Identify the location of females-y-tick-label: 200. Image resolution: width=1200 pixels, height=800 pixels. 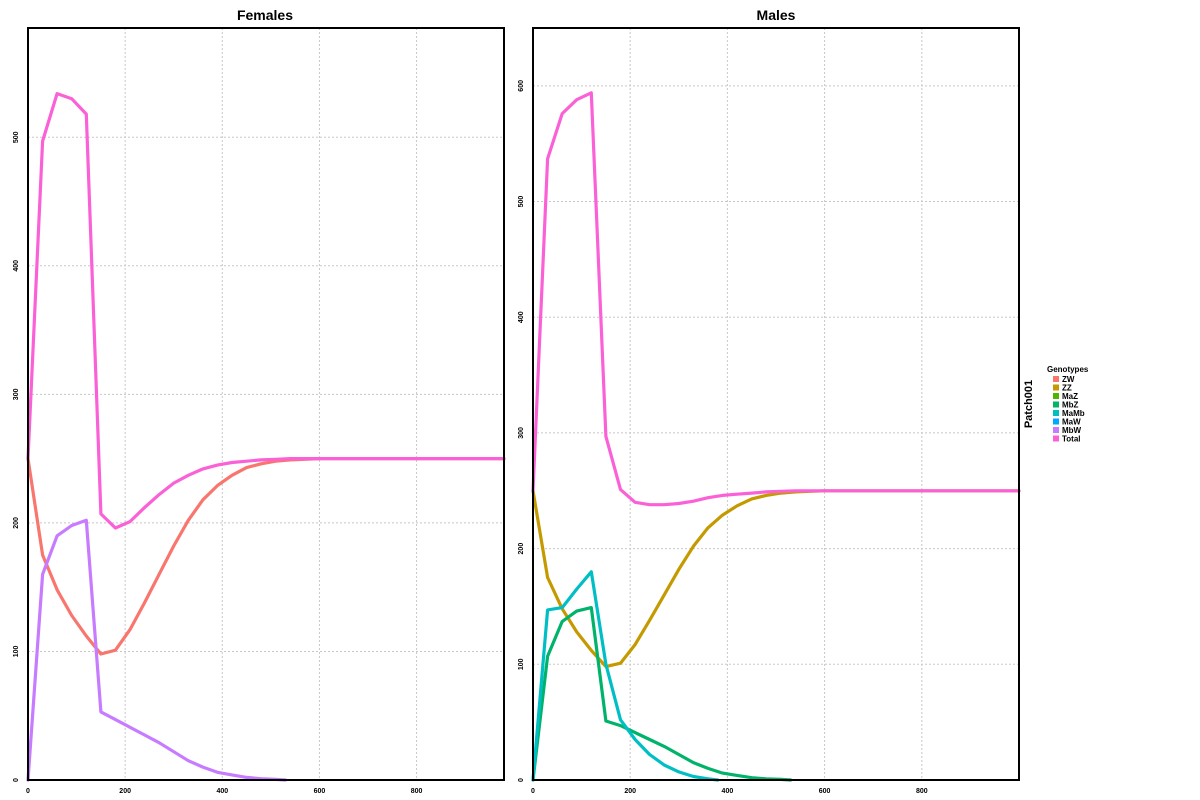
(16, 523).